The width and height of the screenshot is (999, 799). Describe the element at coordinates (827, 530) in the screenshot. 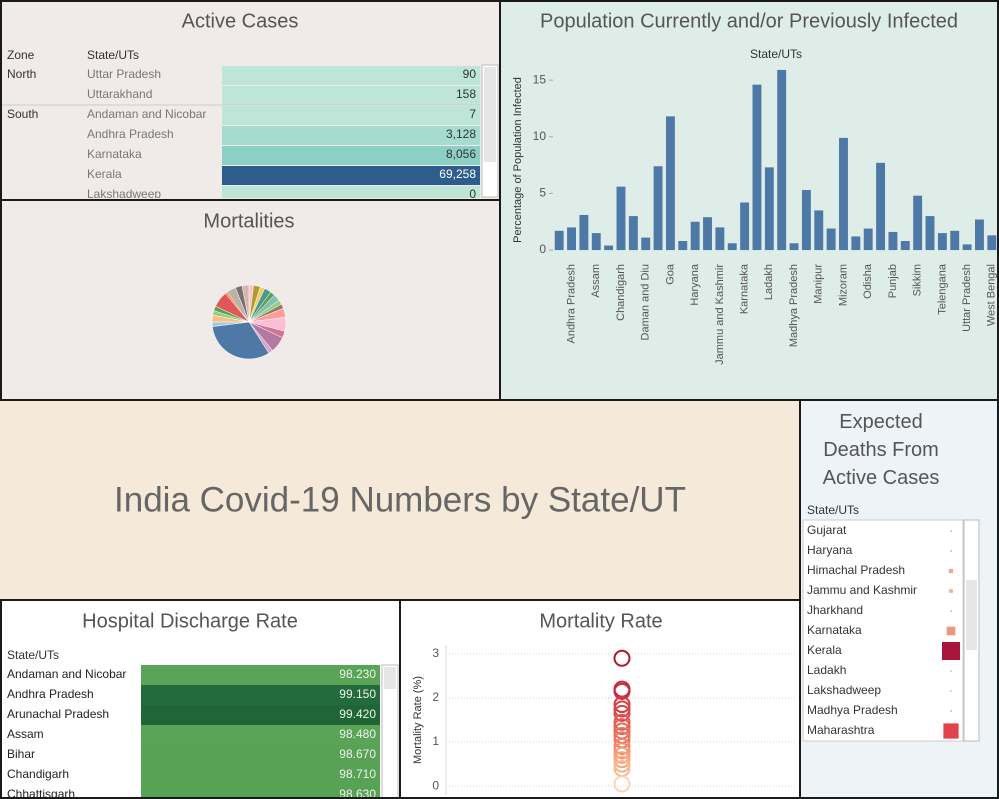

I see `state-label: Gujarat` at that location.